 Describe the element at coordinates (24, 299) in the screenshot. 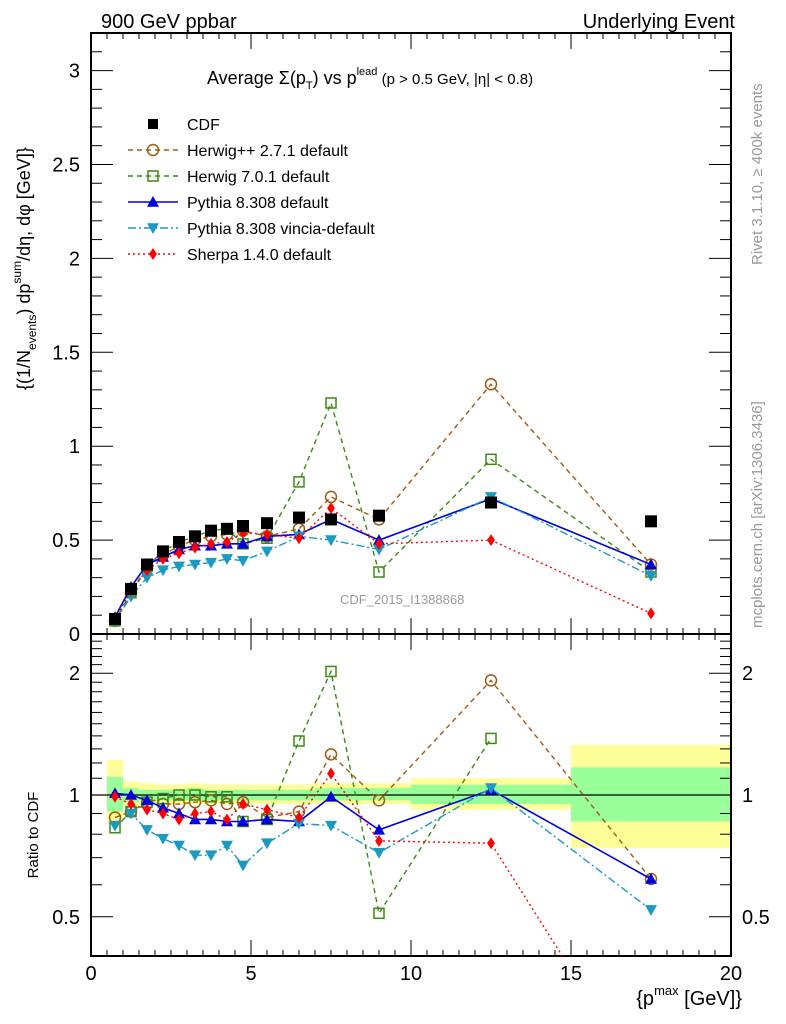

I see `ylabel-c: ) dp` at that location.